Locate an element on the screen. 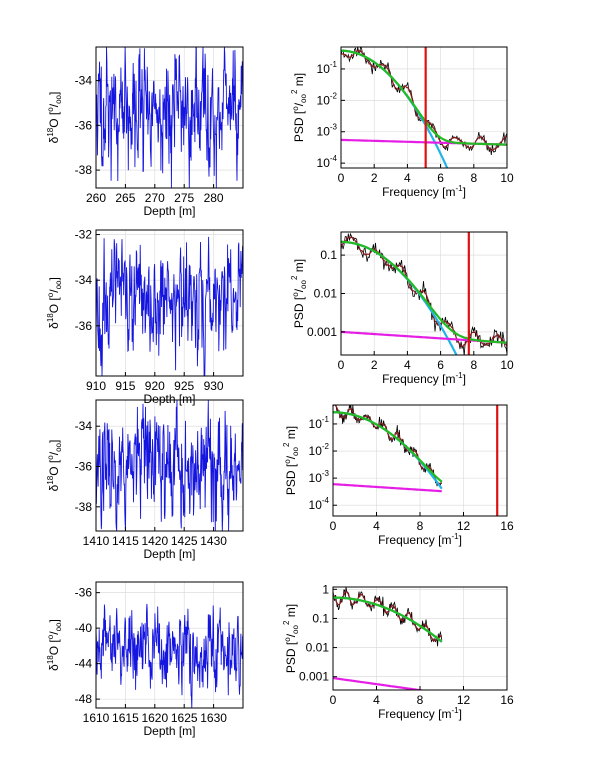 This screenshot has width=599, height=776. y-tick-label: 1 is located at coordinates (325, 589).